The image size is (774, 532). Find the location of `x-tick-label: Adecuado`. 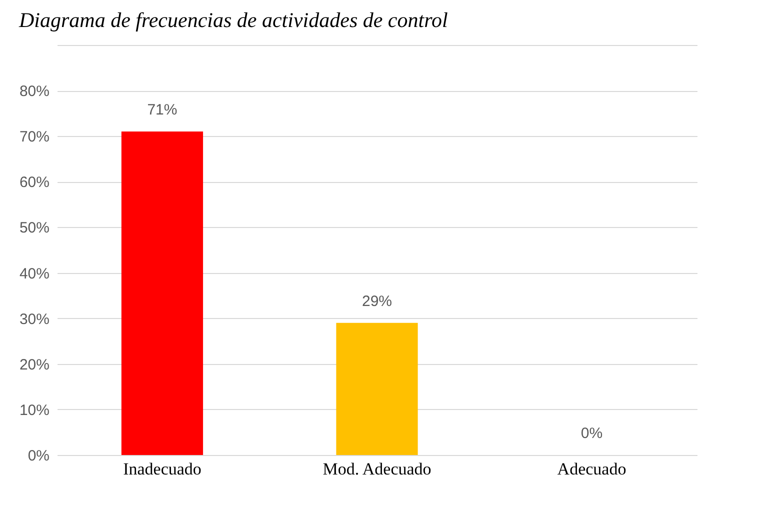

x-tick-label: Adecuado is located at coordinates (591, 469).